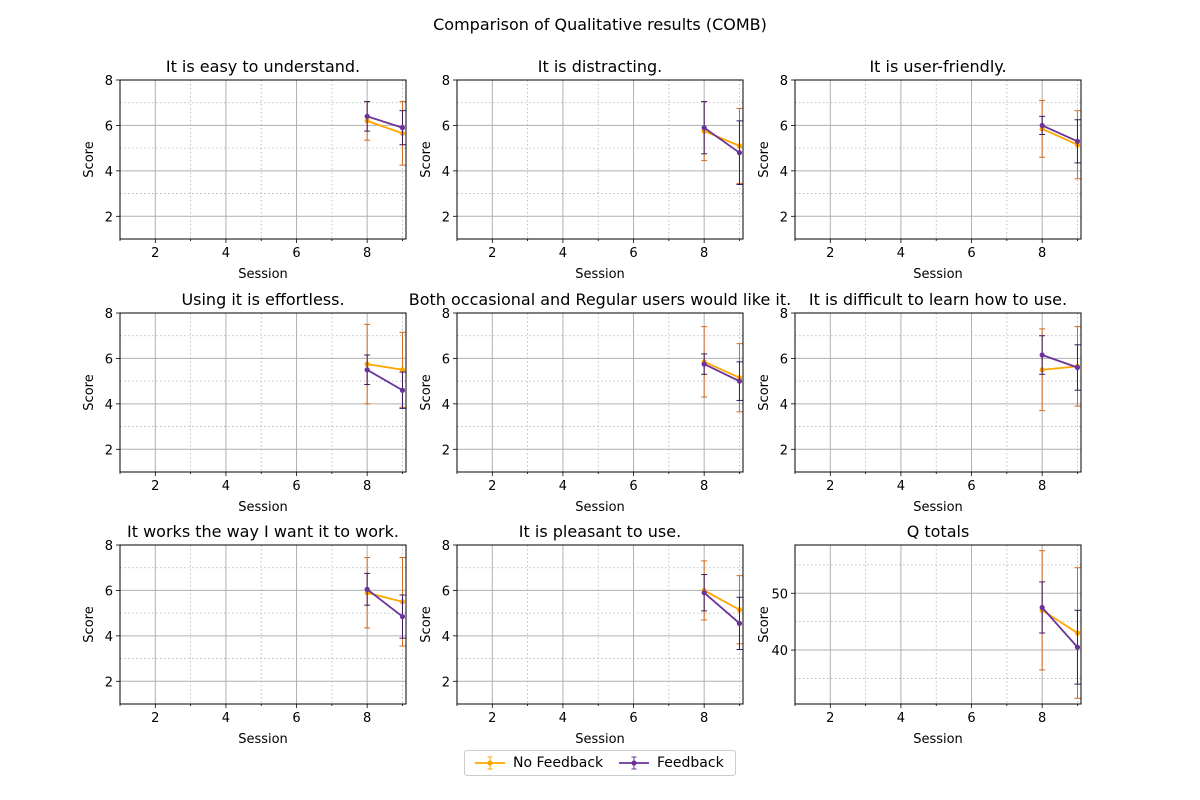 This screenshot has height=800, width=1200. What do you see at coordinates (924, 656) in the screenshot?
I see `axes: 2 4 6 8 40 50` at bounding box center [924, 656].